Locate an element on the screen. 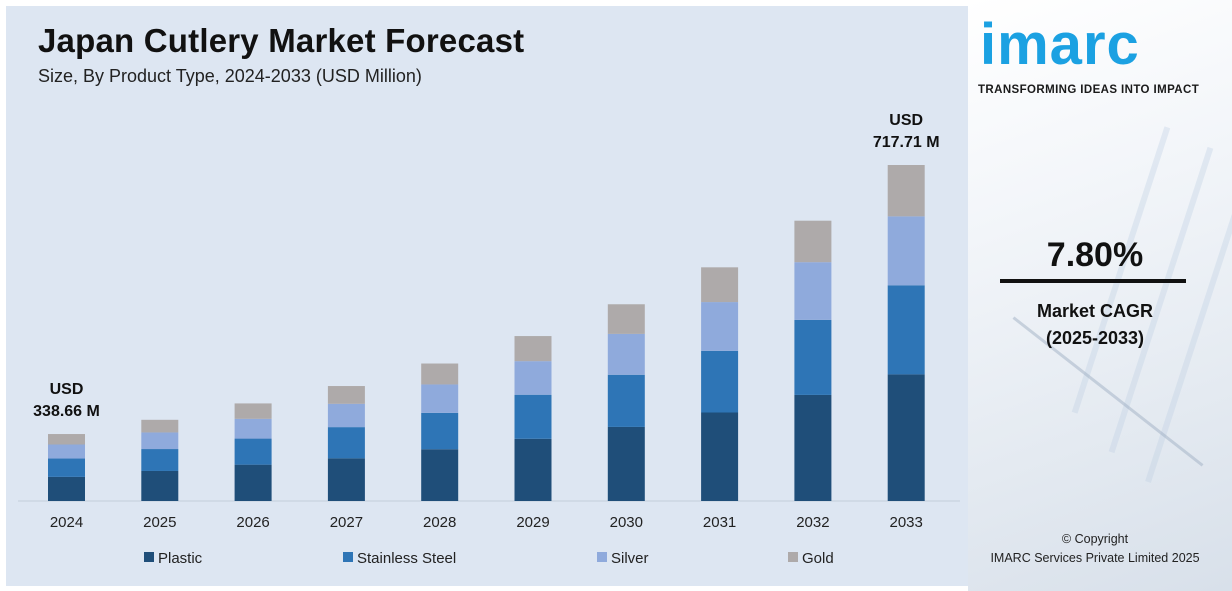 The image size is (1232, 591). x-tick-2029: 2029 is located at coordinates (532, 522).